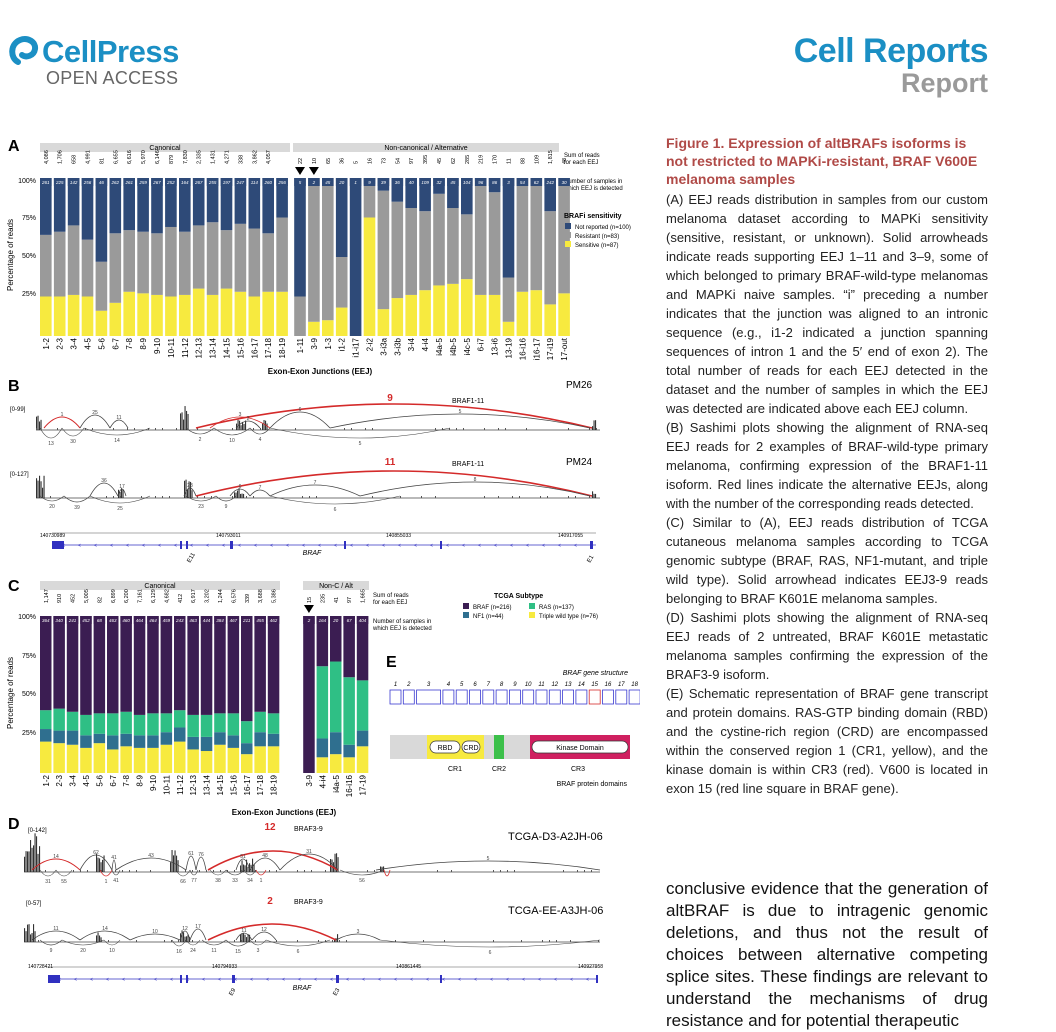  I want to click on journal-title: Cell Reports, so click(891, 51).